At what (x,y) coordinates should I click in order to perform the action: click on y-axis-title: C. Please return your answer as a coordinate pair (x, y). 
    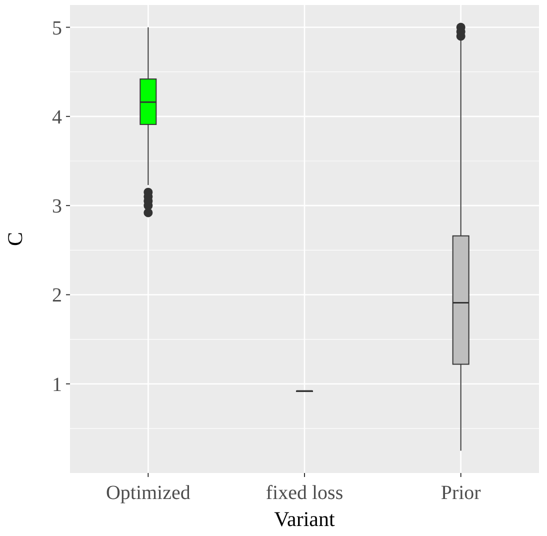
    Looking at the image, I should click on (15, 239).